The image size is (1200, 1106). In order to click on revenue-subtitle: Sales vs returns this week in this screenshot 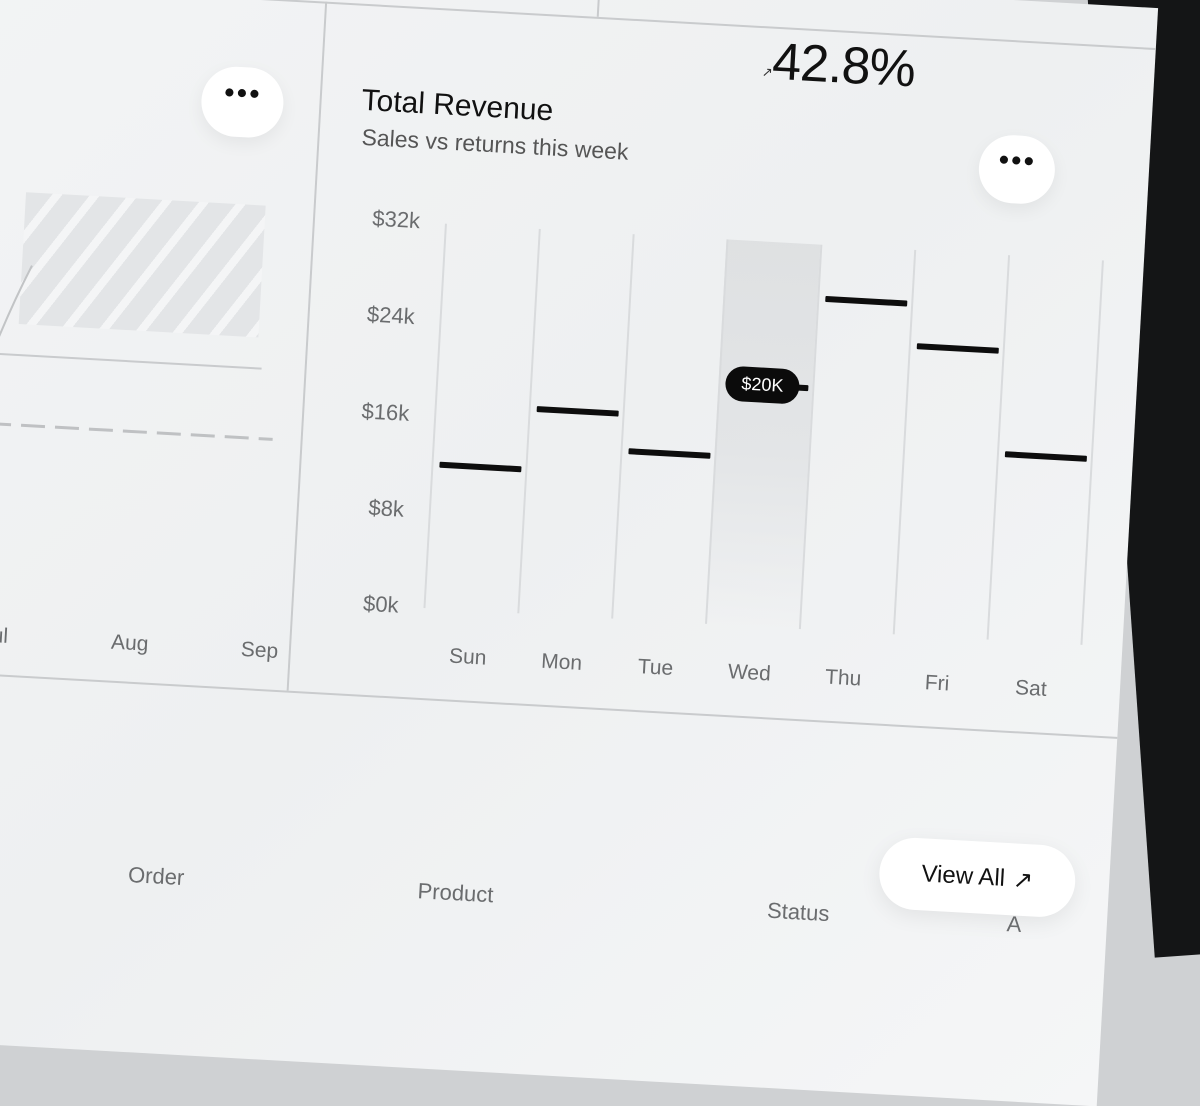, I will do `click(495, 144)`.